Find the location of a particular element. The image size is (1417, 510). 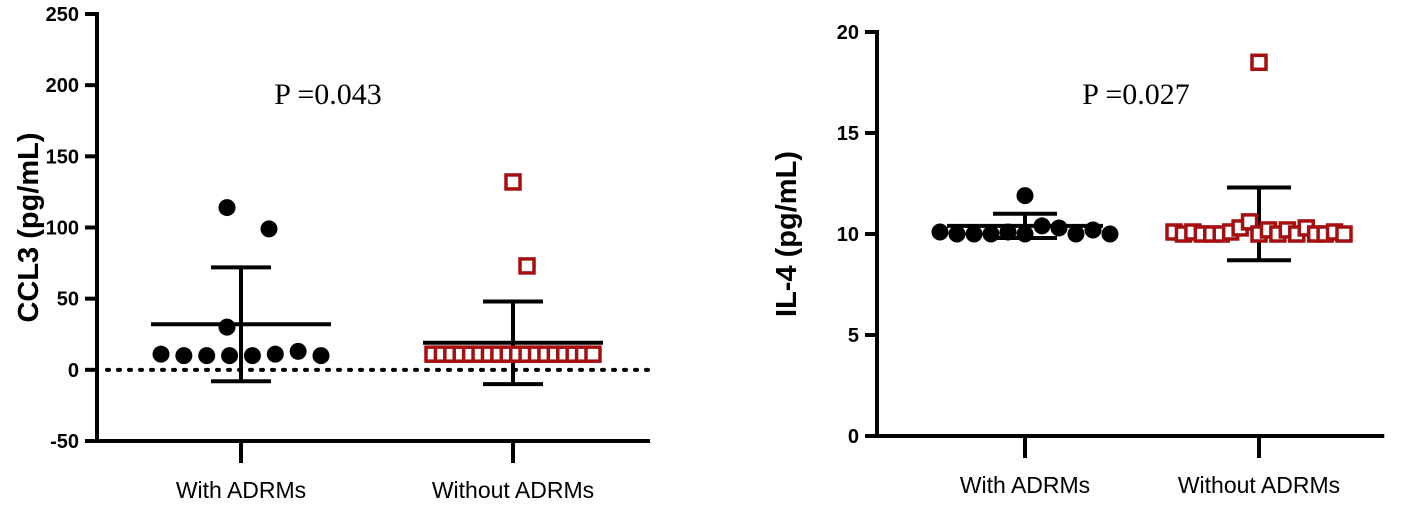

y-tick-label: 100 is located at coordinates (62, 229).